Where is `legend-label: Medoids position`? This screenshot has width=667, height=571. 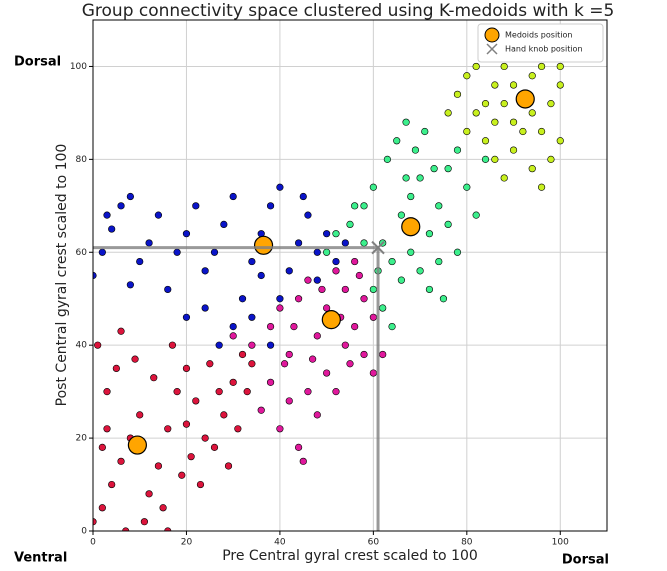
legend-label: Medoids position is located at coordinates (539, 35).